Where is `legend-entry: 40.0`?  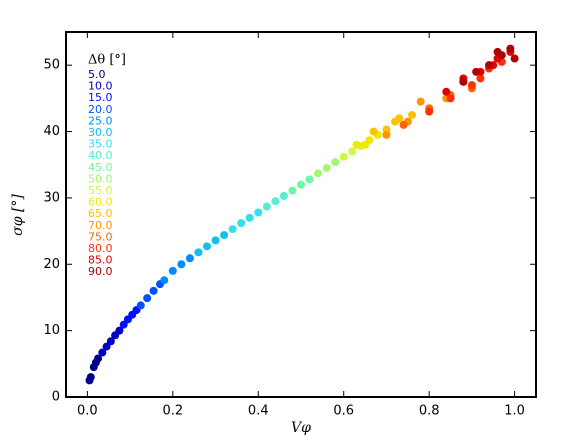
legend-entry: 40.0 is located at coordinates (100, 155).